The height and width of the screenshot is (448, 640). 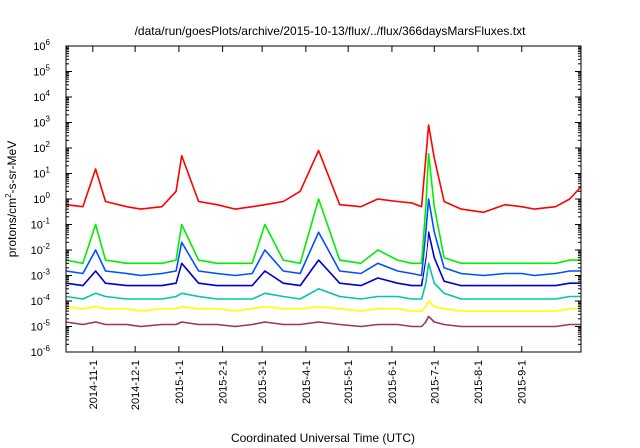 What do you see at coordinates (41, 198) in the screenshot?
I see `y-tick-label: 10⁰` at bounding box center [41, 198].